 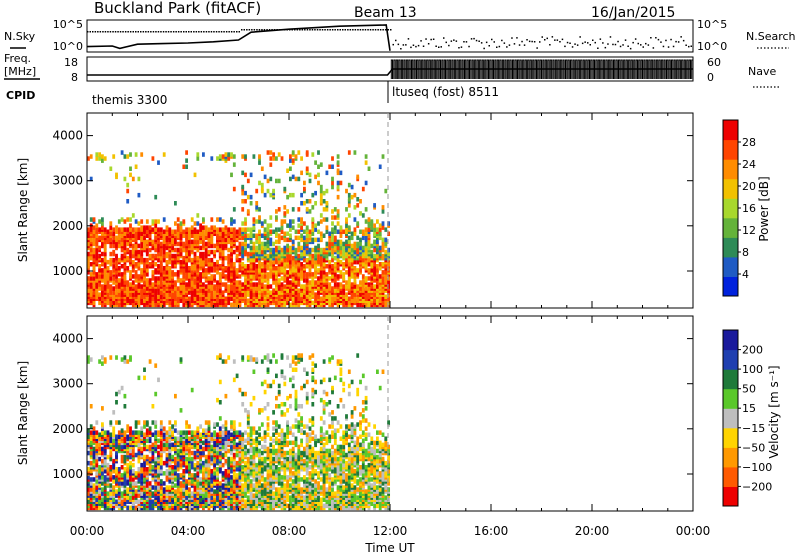 What do you see at coordinates (749, 230) in the screenshot?
I see `colorbar-tick-label: 12` at bounding box center [749, 230].